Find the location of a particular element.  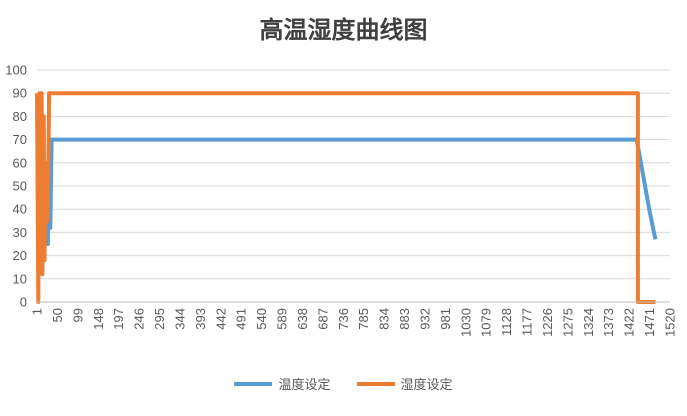

x-tick-label: 1471 is located at coordinates (649, 322).